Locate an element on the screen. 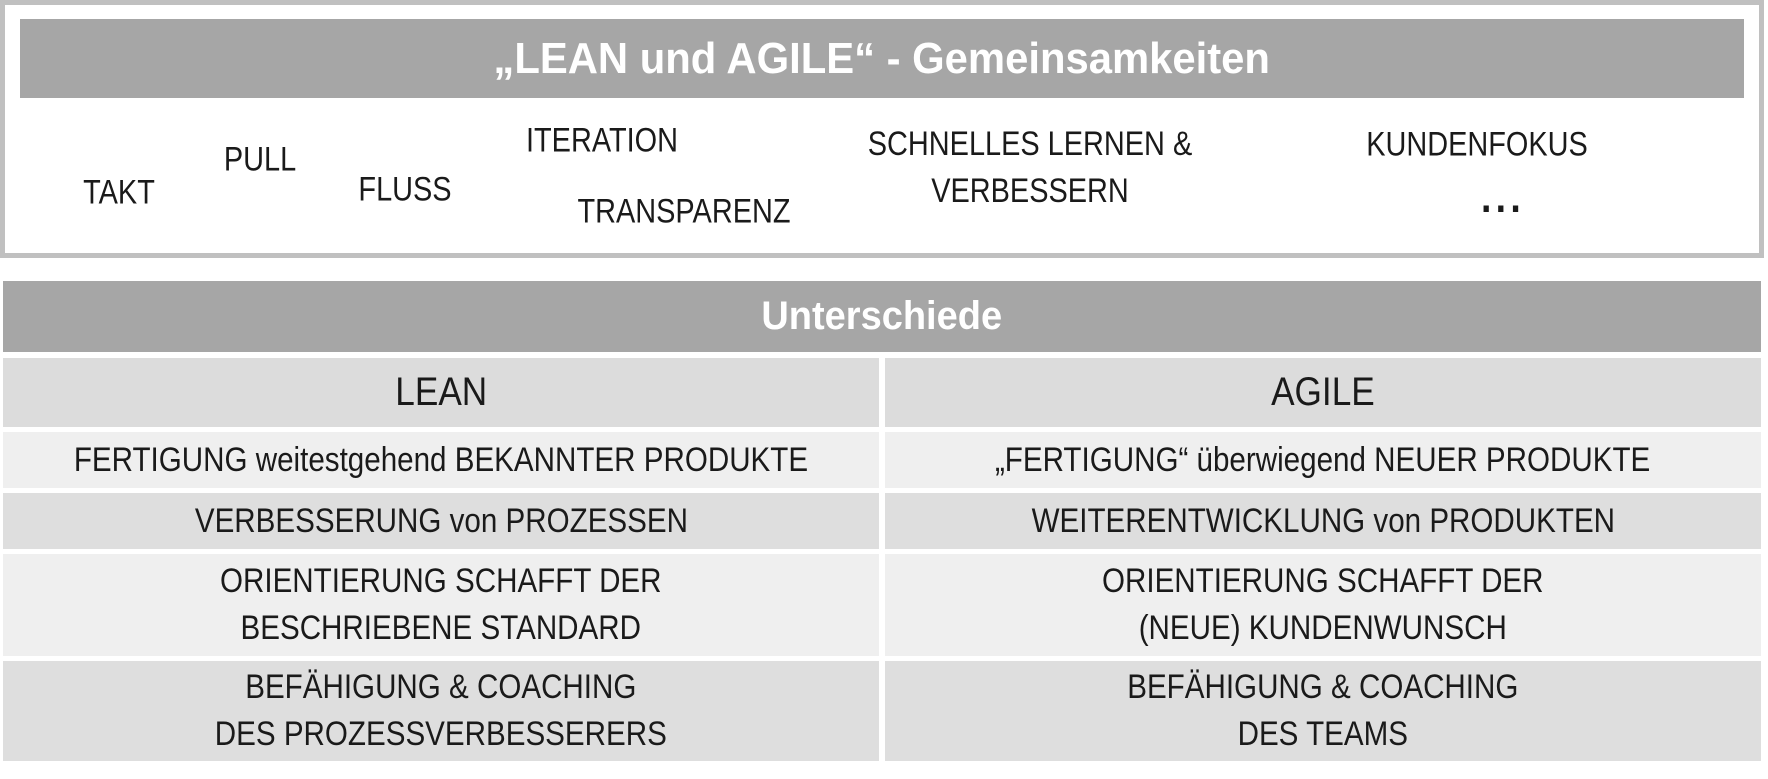  table-cell-text: „FERTIGUNG“ überwiegend NEUER PRODUKTE is located at coordinates (1323, 459).